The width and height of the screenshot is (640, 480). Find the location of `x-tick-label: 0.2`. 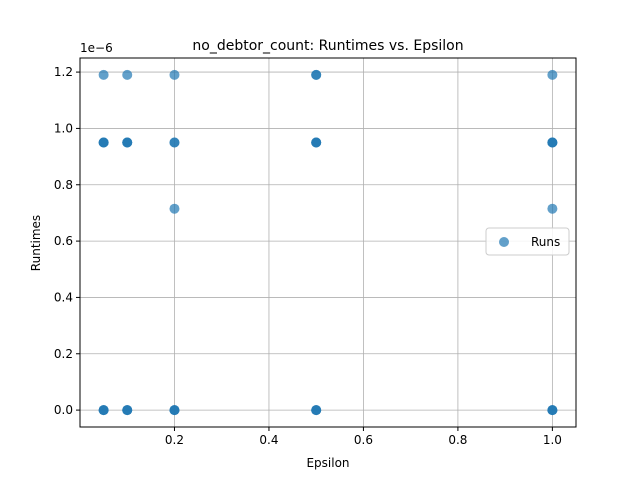

x-tick-label: 0.2 is located at coordinates (174, 440).